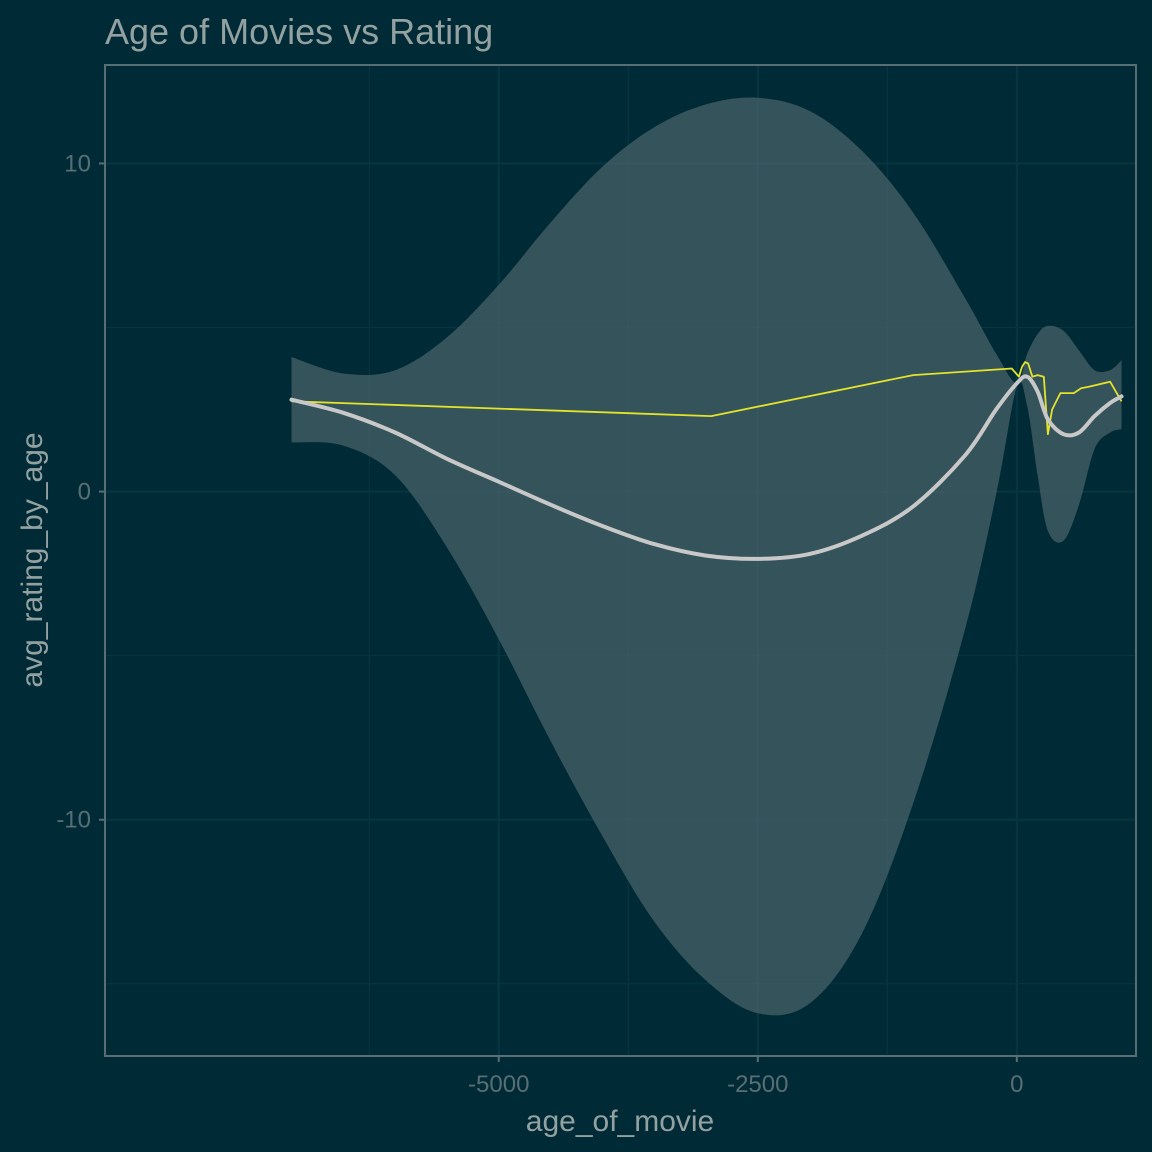  I want to click on y-tick-label: 0, so click(84, 492).